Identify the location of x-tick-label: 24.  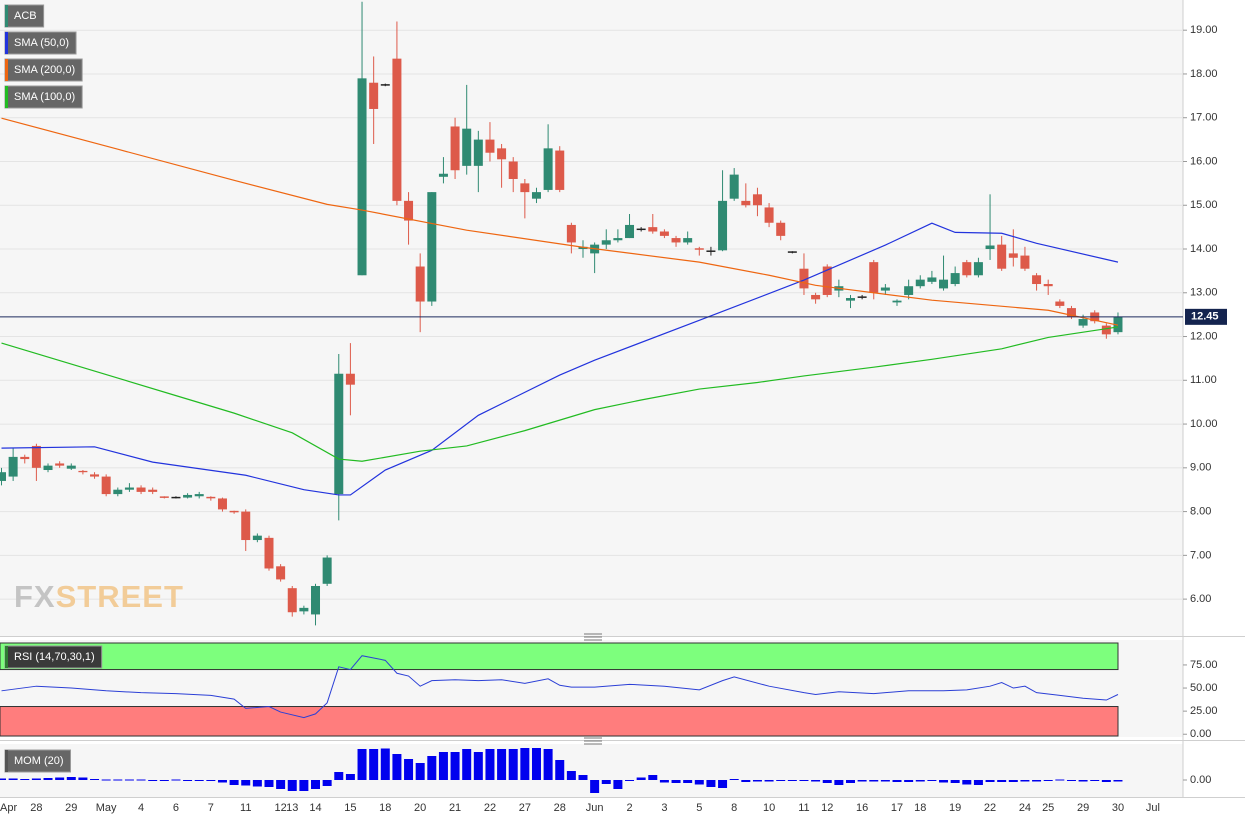
(1025, 808).